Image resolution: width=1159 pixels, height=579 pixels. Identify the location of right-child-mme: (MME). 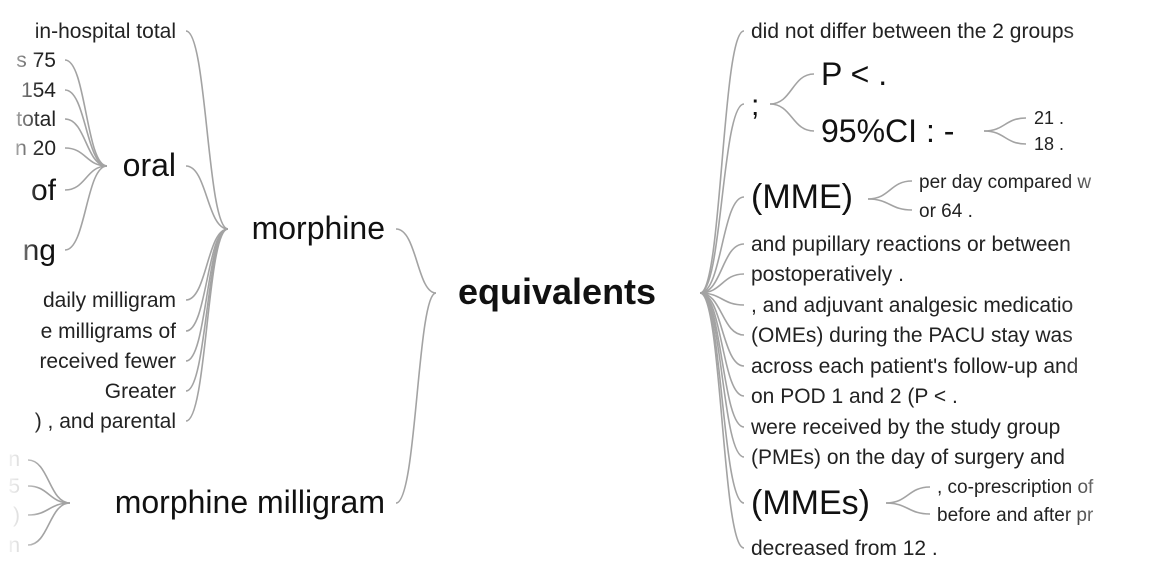
(802, 197).